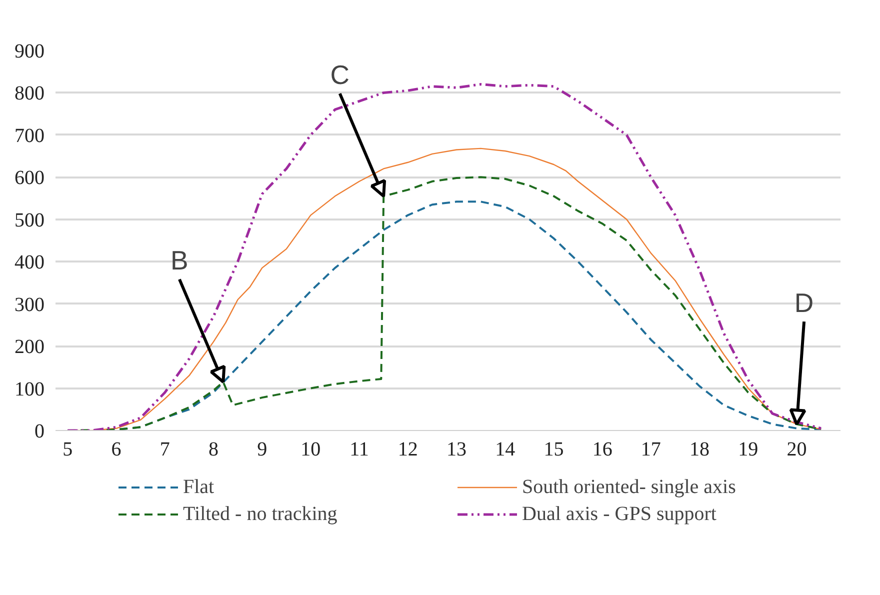  I want to click on y-tick-label: 200, so click(29, 347).